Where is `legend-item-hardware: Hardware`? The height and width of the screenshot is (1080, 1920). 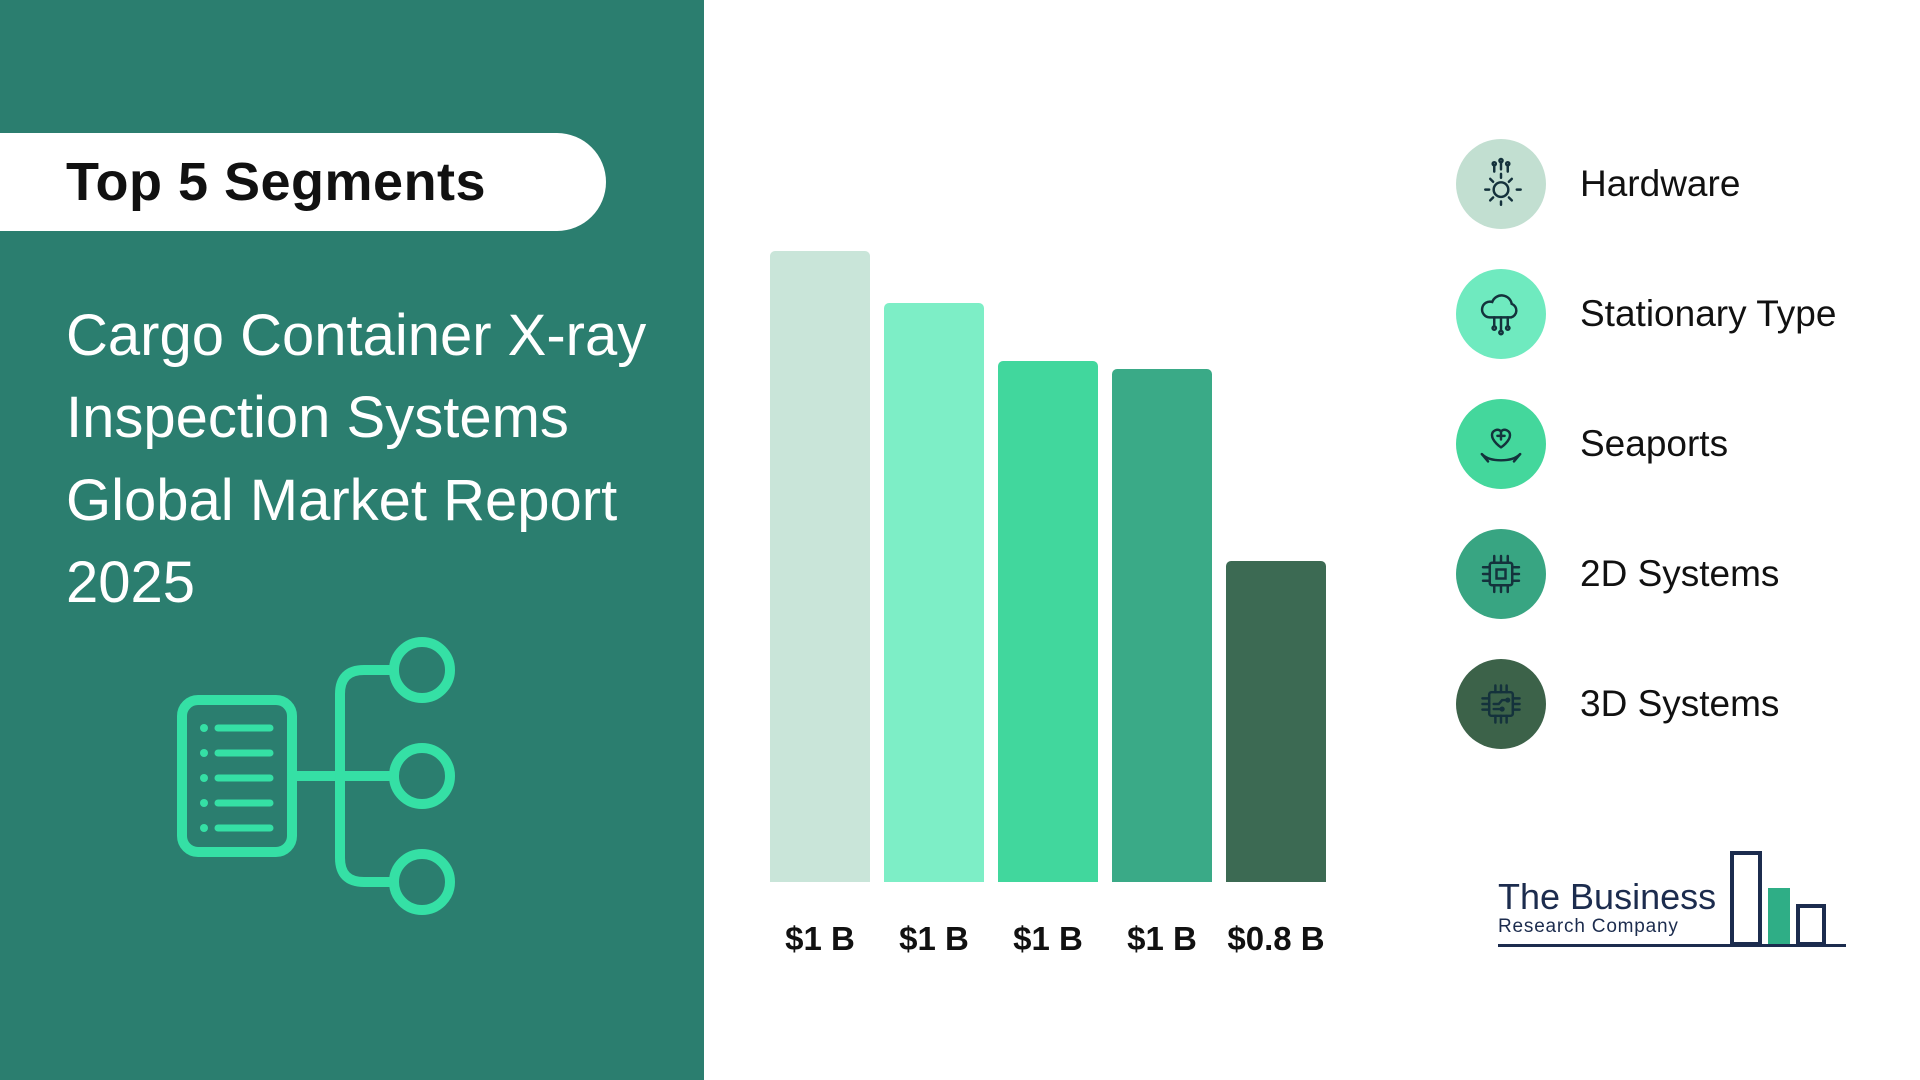 legend-item-hardware: Hardware is located at coordinates (1646, 184).